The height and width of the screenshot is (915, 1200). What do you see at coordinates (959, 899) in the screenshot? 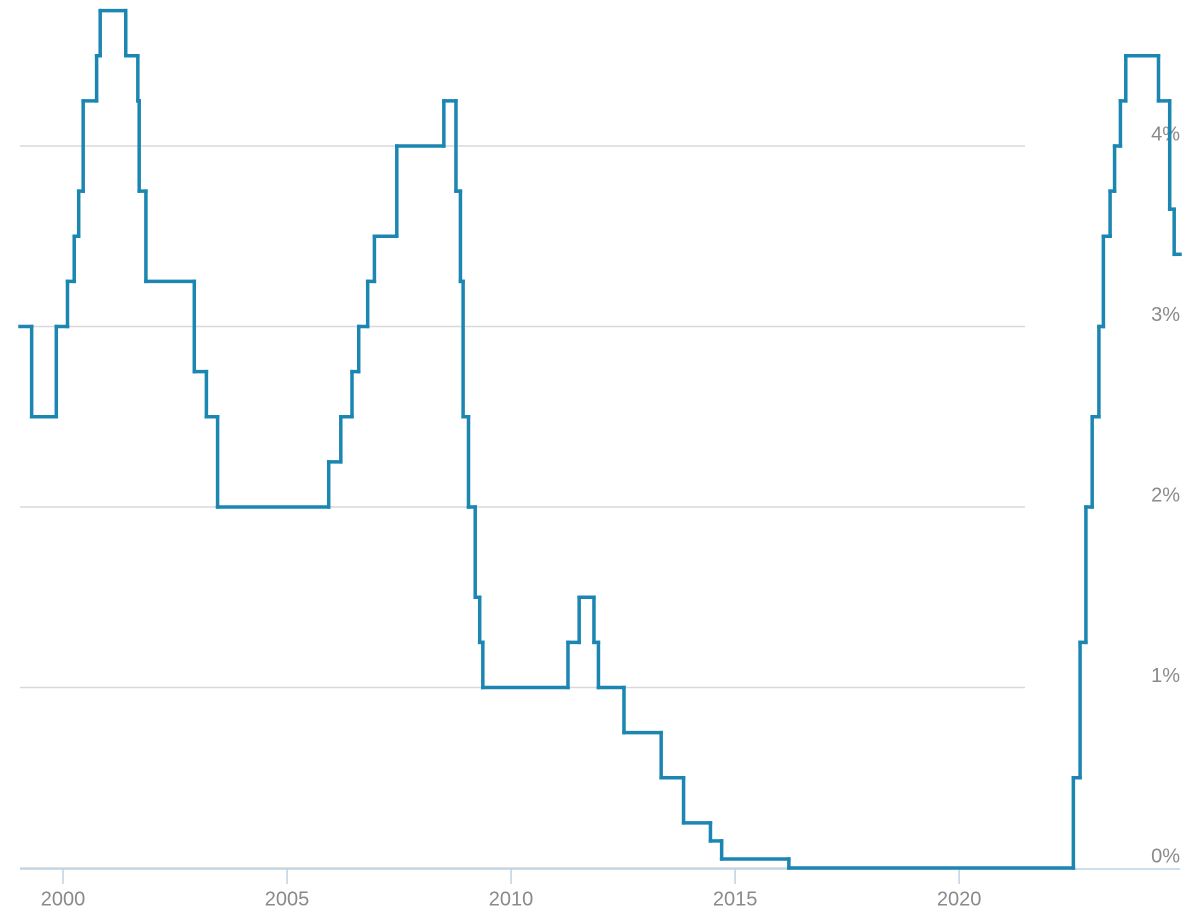
I see `x-tick-label: 2020` at bounding box center [959, 899].